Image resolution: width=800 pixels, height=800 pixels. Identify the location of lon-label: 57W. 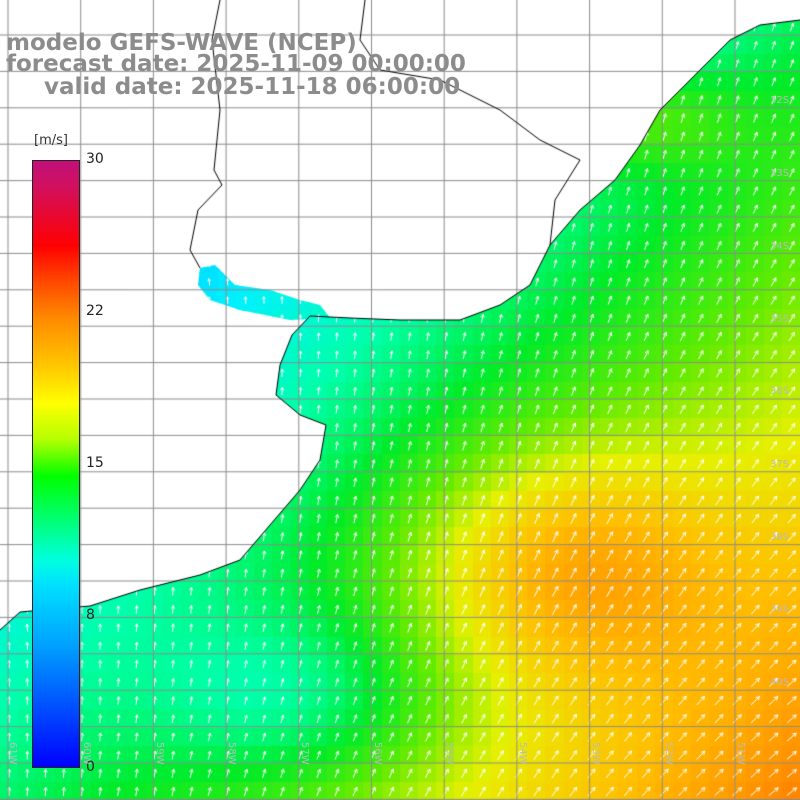
(304, 753).